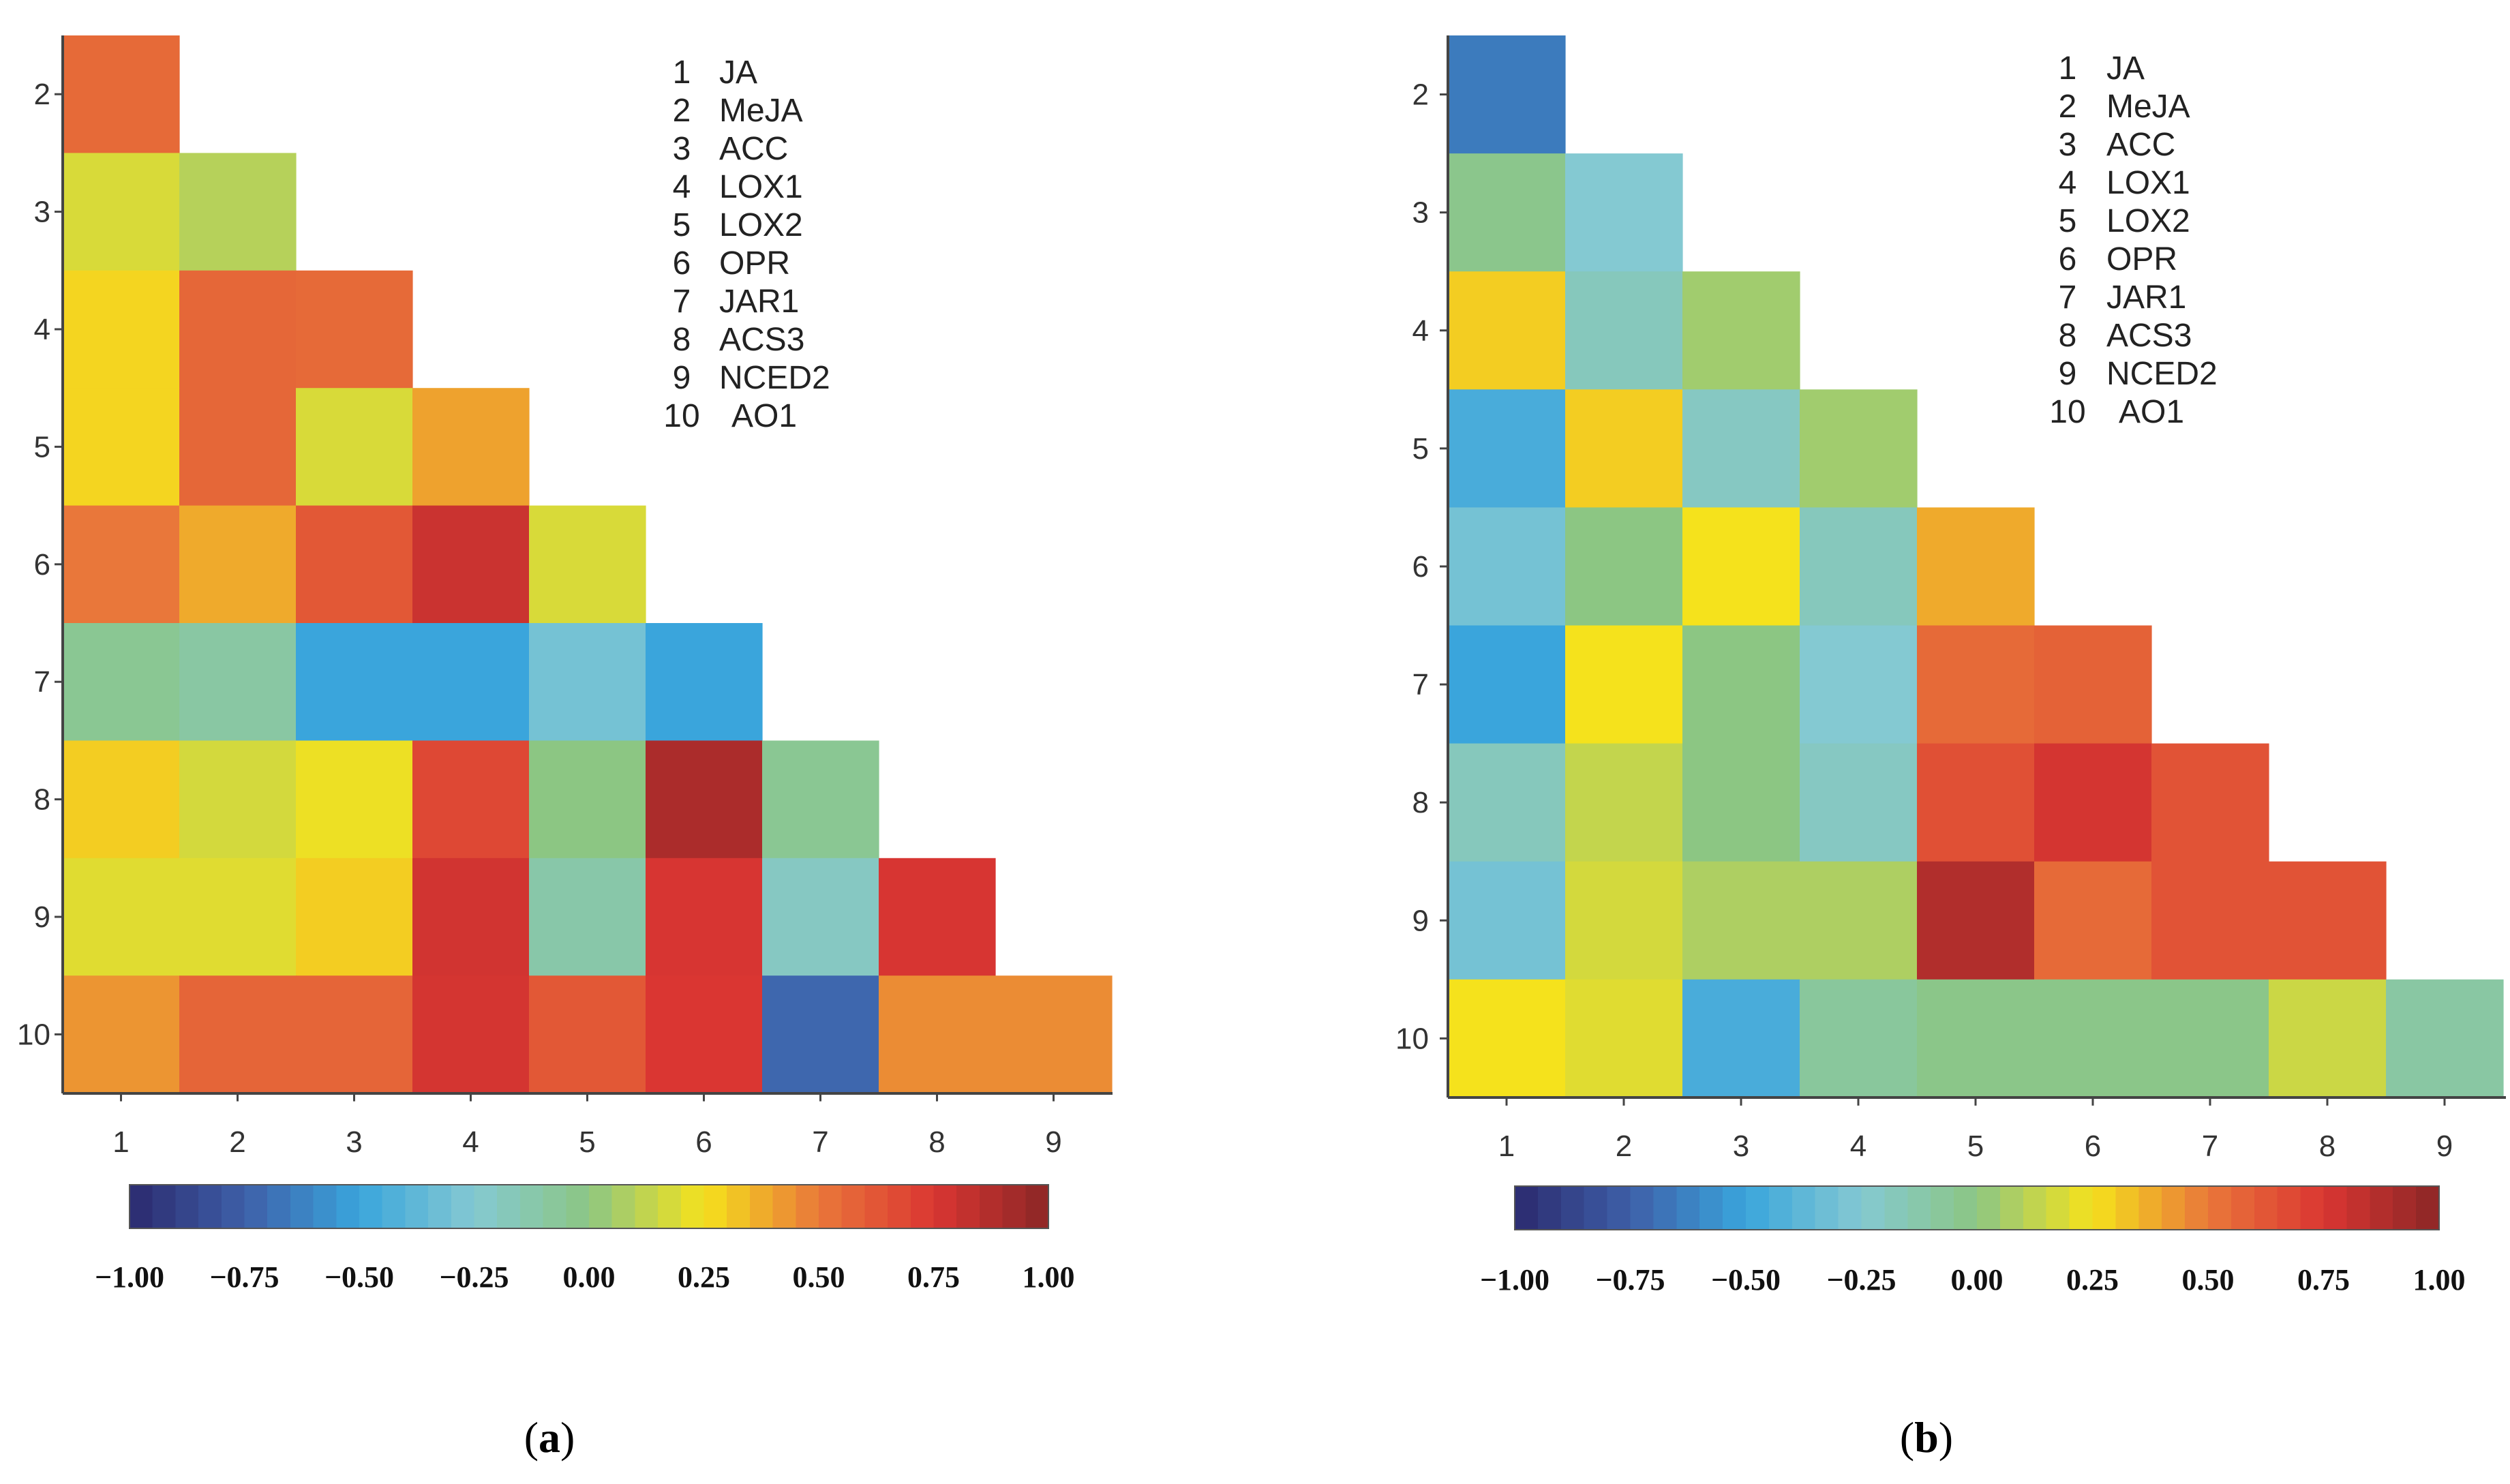  What do you see at coordinates (682, 111) in the screenshot?
I see `legend-number-a: 2` at bounding box center [682, 111].